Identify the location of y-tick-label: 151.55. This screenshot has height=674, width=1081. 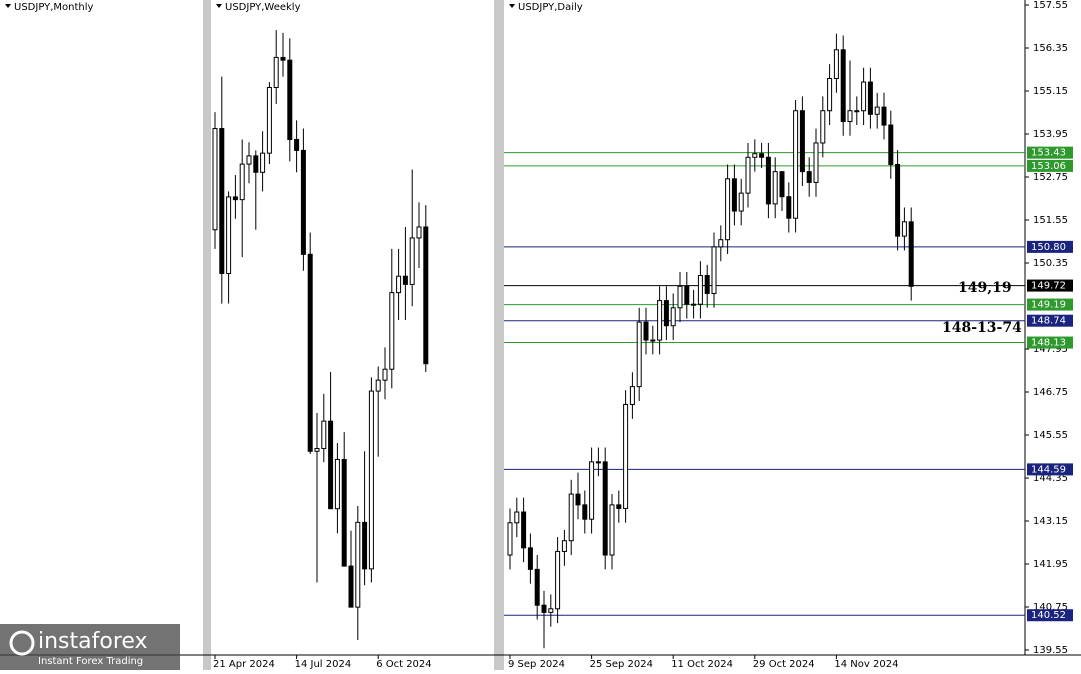
(1050, 220).